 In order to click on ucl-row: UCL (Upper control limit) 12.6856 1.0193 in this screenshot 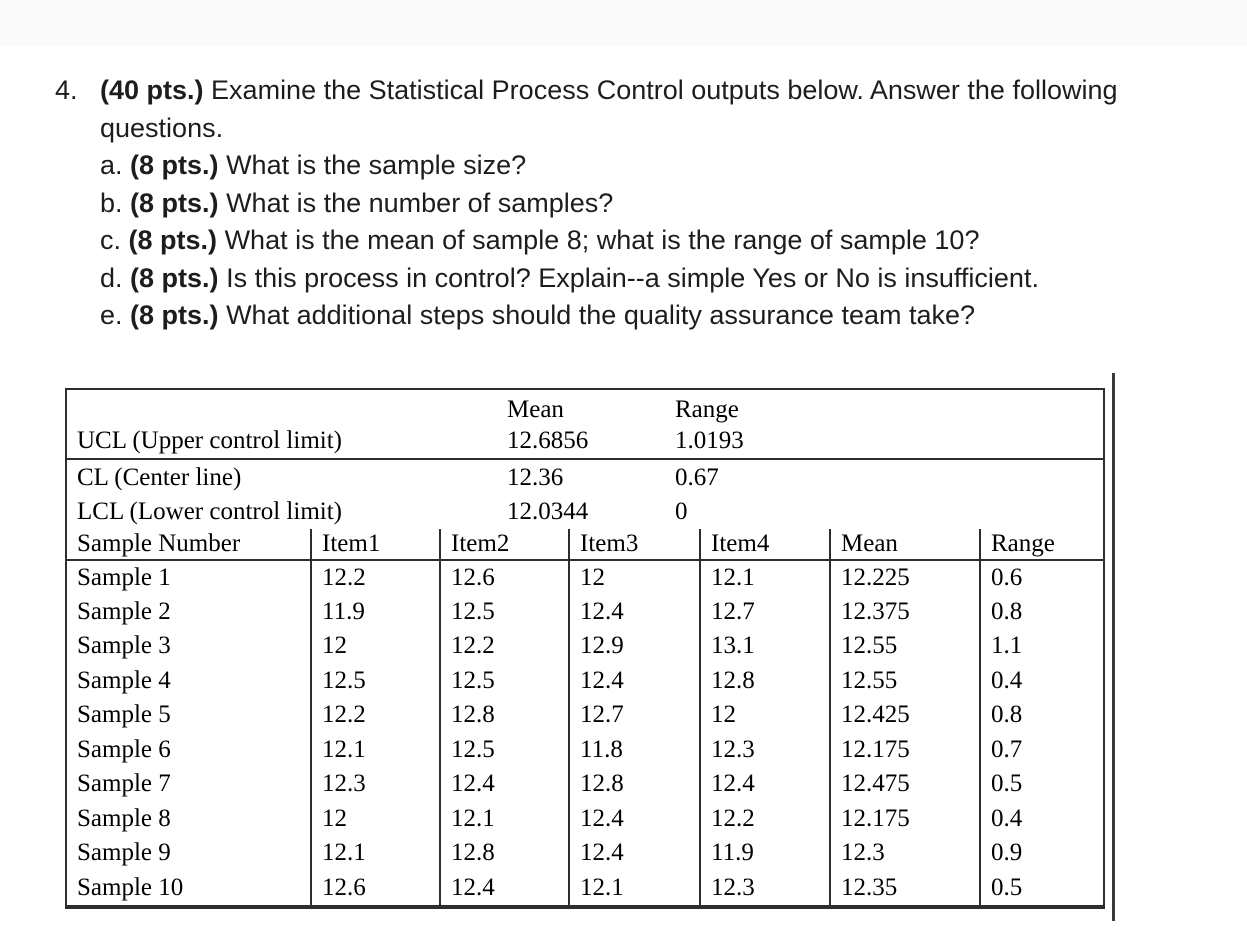, I will do `click(585, 441)`.